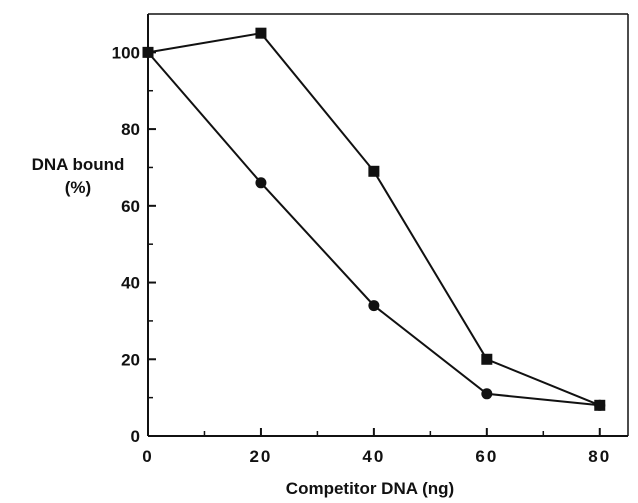 This screenshot has width=638, height=503. What do you see at coordinates (130, 206) in the screenshot?
I see `y-tick-label: 60` at bounding box center [130, 206].